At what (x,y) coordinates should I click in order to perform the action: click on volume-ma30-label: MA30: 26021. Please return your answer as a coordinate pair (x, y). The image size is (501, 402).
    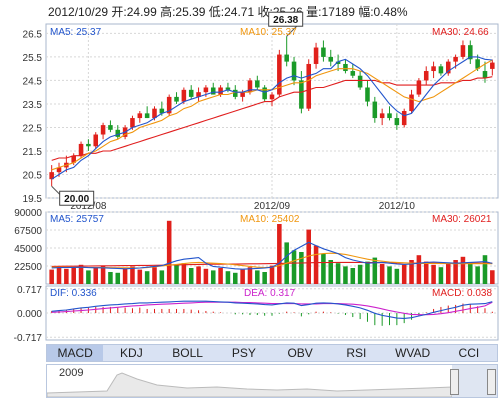
    Looking at the image, I should click on (462, 219).